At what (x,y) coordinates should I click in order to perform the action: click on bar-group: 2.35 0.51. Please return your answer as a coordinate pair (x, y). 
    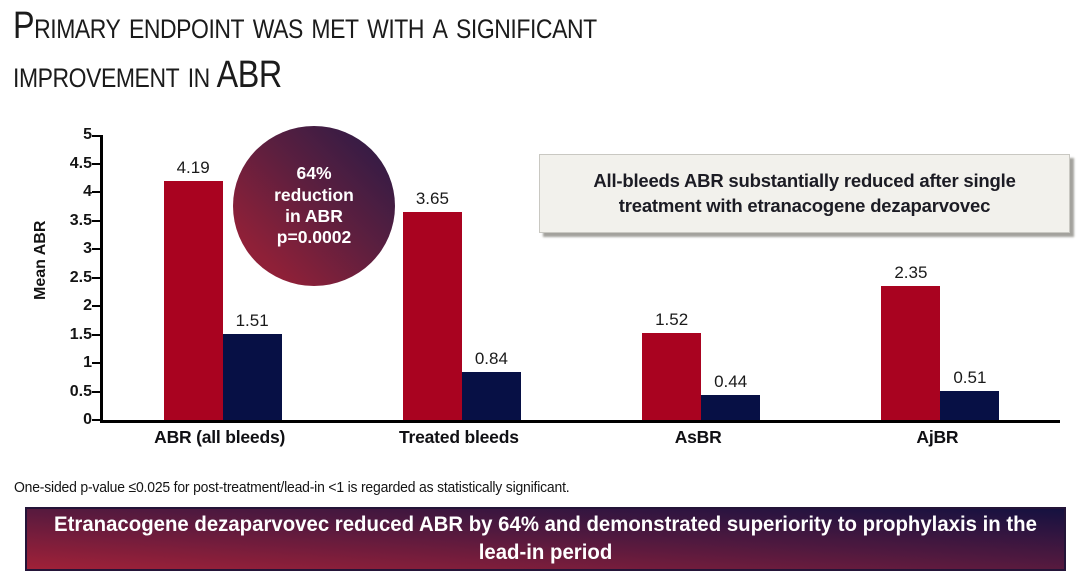
    Looking at the image, I should click on (940, 277).